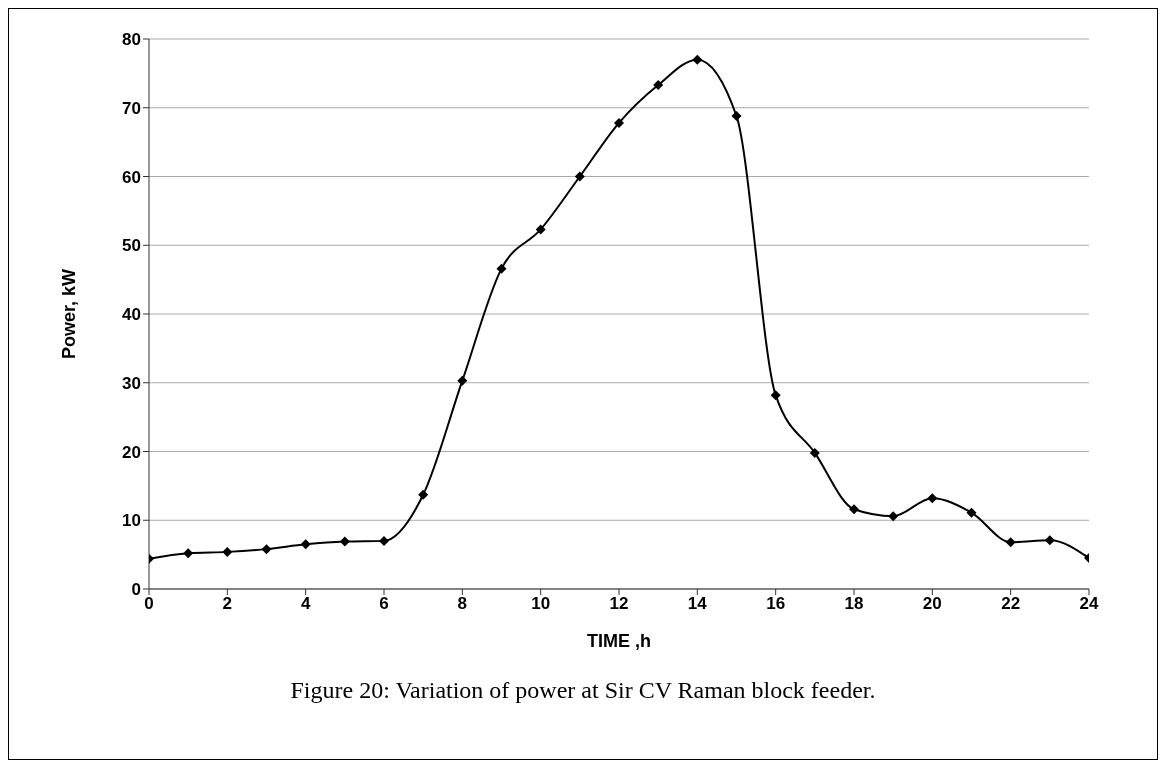 This screenshot has height=770, width=1169. I want to click on x-tick-label: 24, so click(1089, 604).